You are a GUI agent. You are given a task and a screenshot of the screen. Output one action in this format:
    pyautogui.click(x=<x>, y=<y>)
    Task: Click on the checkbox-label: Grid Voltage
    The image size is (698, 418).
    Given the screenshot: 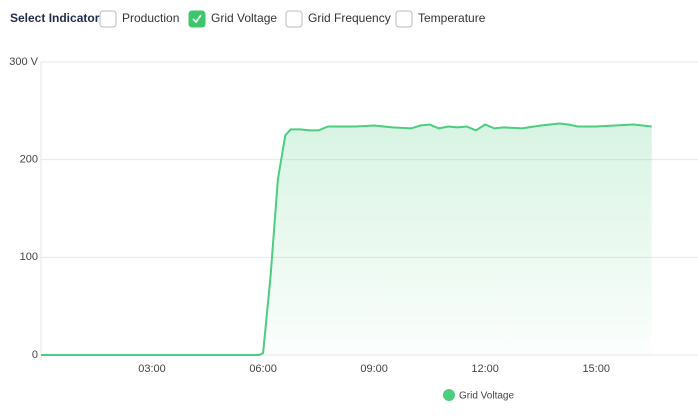 What is the action you would take?
    pyautogui.click(x=244, y=18)
    